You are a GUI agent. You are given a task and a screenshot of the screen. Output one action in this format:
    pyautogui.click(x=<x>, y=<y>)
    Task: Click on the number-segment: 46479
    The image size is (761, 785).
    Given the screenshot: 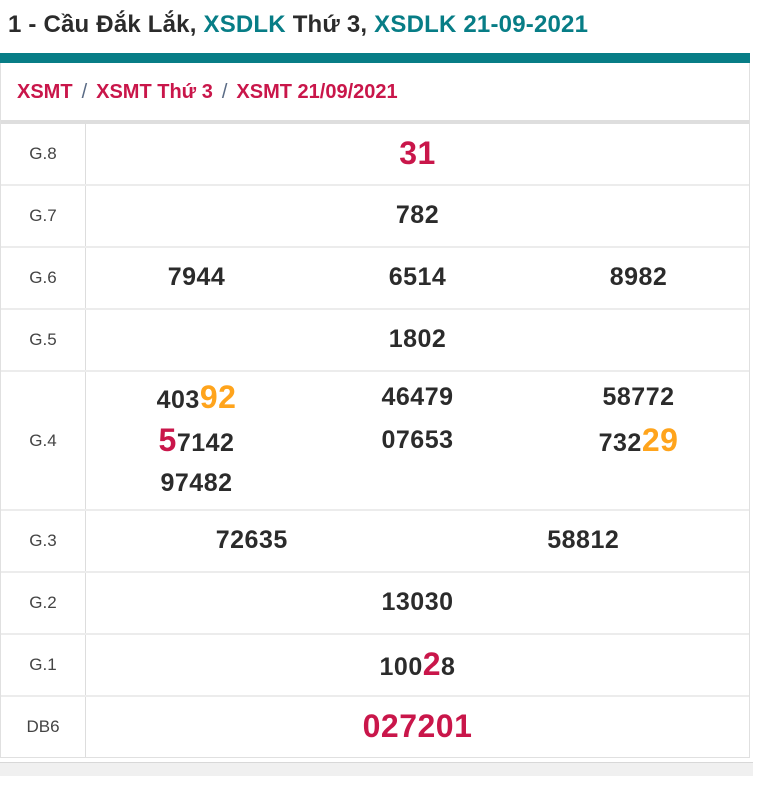 What is the action you would take?
    pyautogui.click(x=417, y=396)
    